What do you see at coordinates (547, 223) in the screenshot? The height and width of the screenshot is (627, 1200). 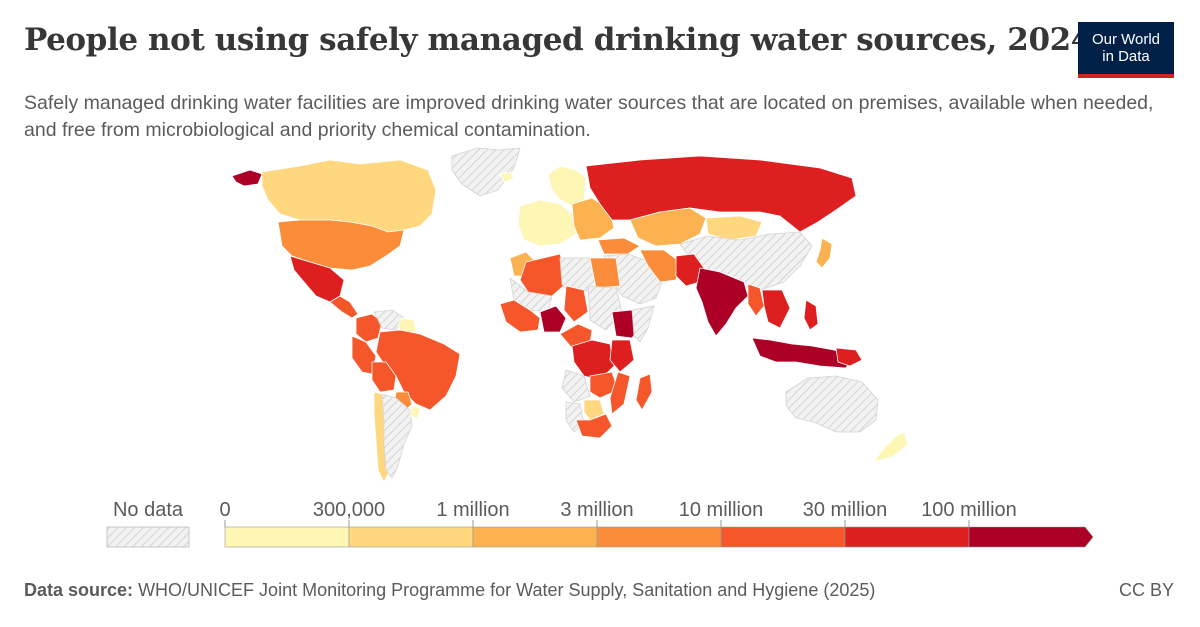 I see `region-western-europe` at bounding box center [547, 223].